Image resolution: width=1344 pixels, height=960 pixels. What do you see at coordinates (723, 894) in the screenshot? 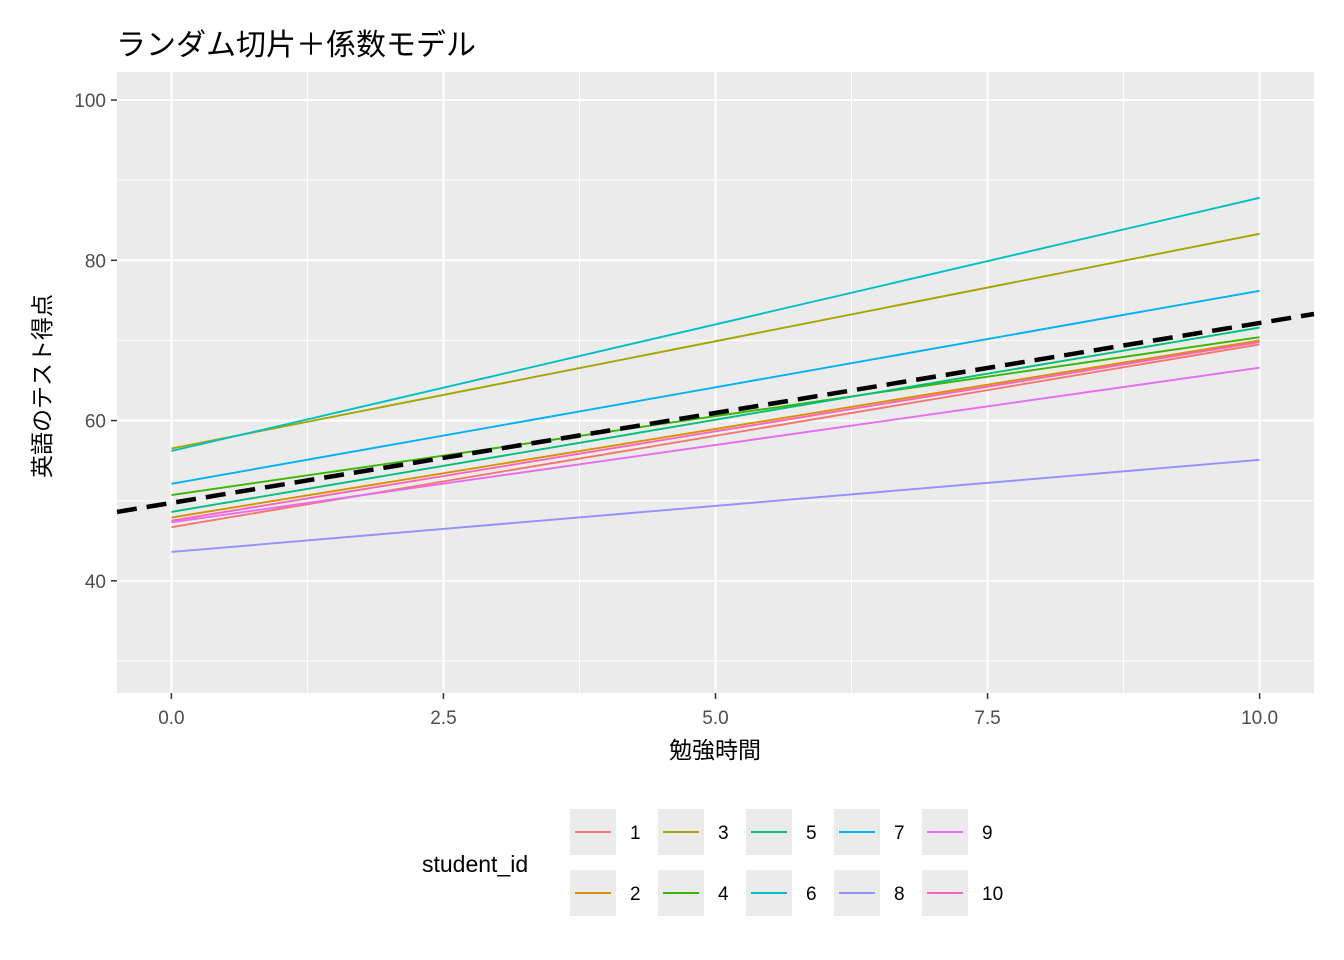
I see `legend-label-4: 4` at bounding box center [723, 894].